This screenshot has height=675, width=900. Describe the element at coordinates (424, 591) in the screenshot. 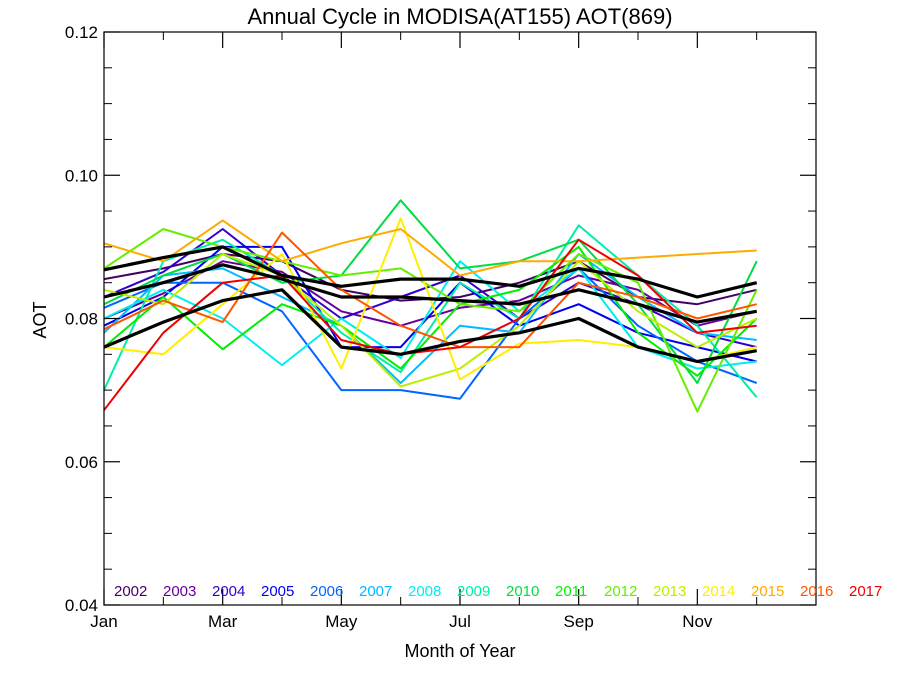

I see `legend-entry-2008: 2008` at that location.